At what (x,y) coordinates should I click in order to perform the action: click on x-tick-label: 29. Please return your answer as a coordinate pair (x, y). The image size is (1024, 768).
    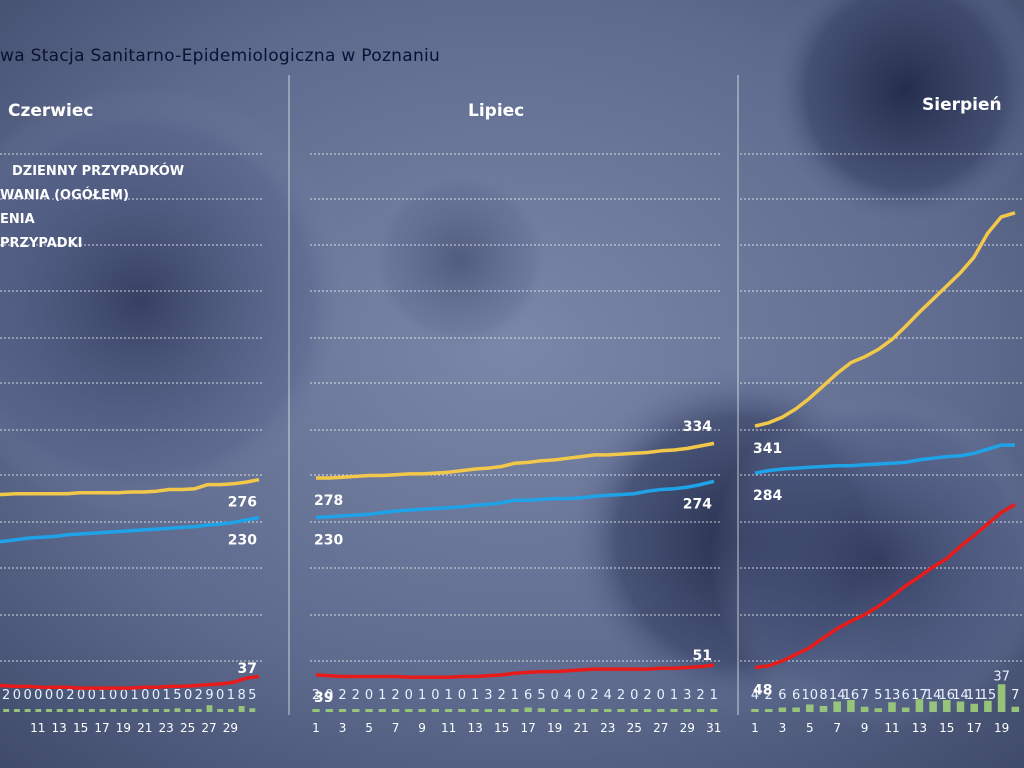
    Looking at the image, I should click on (230, 728).